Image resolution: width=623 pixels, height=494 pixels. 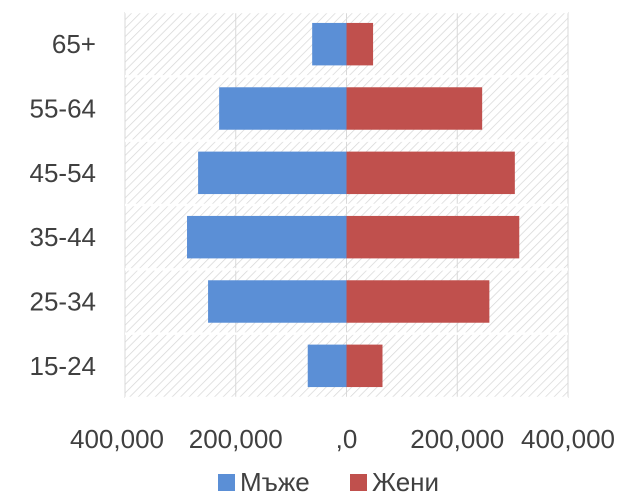 I want to click on legend-label: Жени, so click(x=405, y=480).